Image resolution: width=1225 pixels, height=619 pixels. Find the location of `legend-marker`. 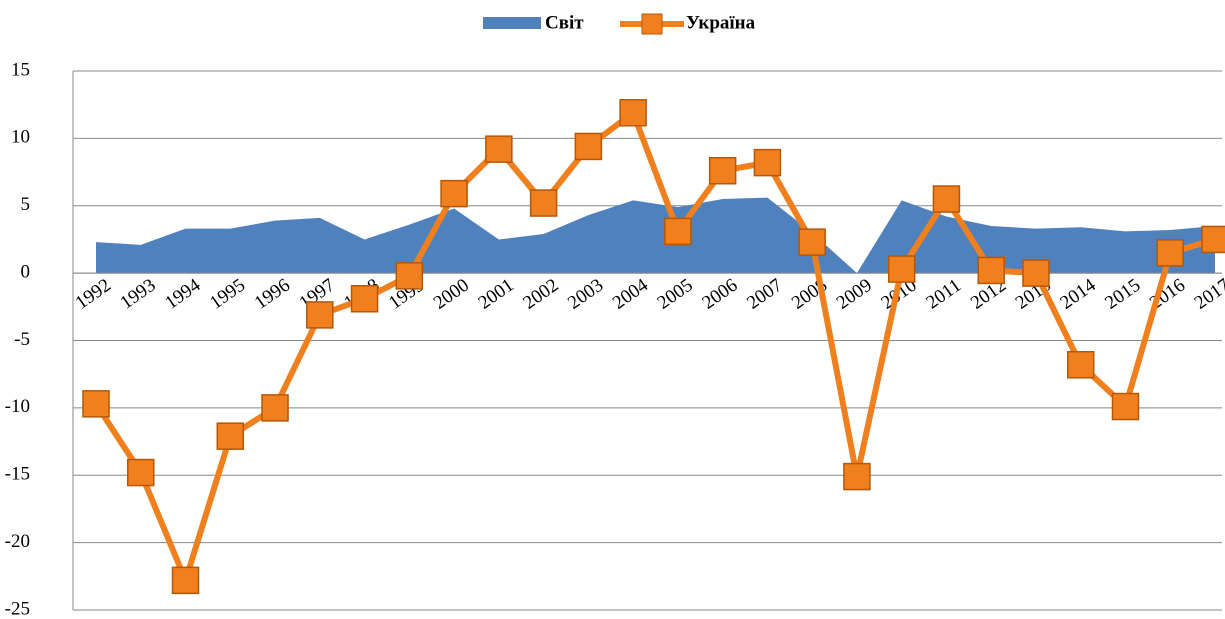

legend-marker is located at coordinates (652, 24).